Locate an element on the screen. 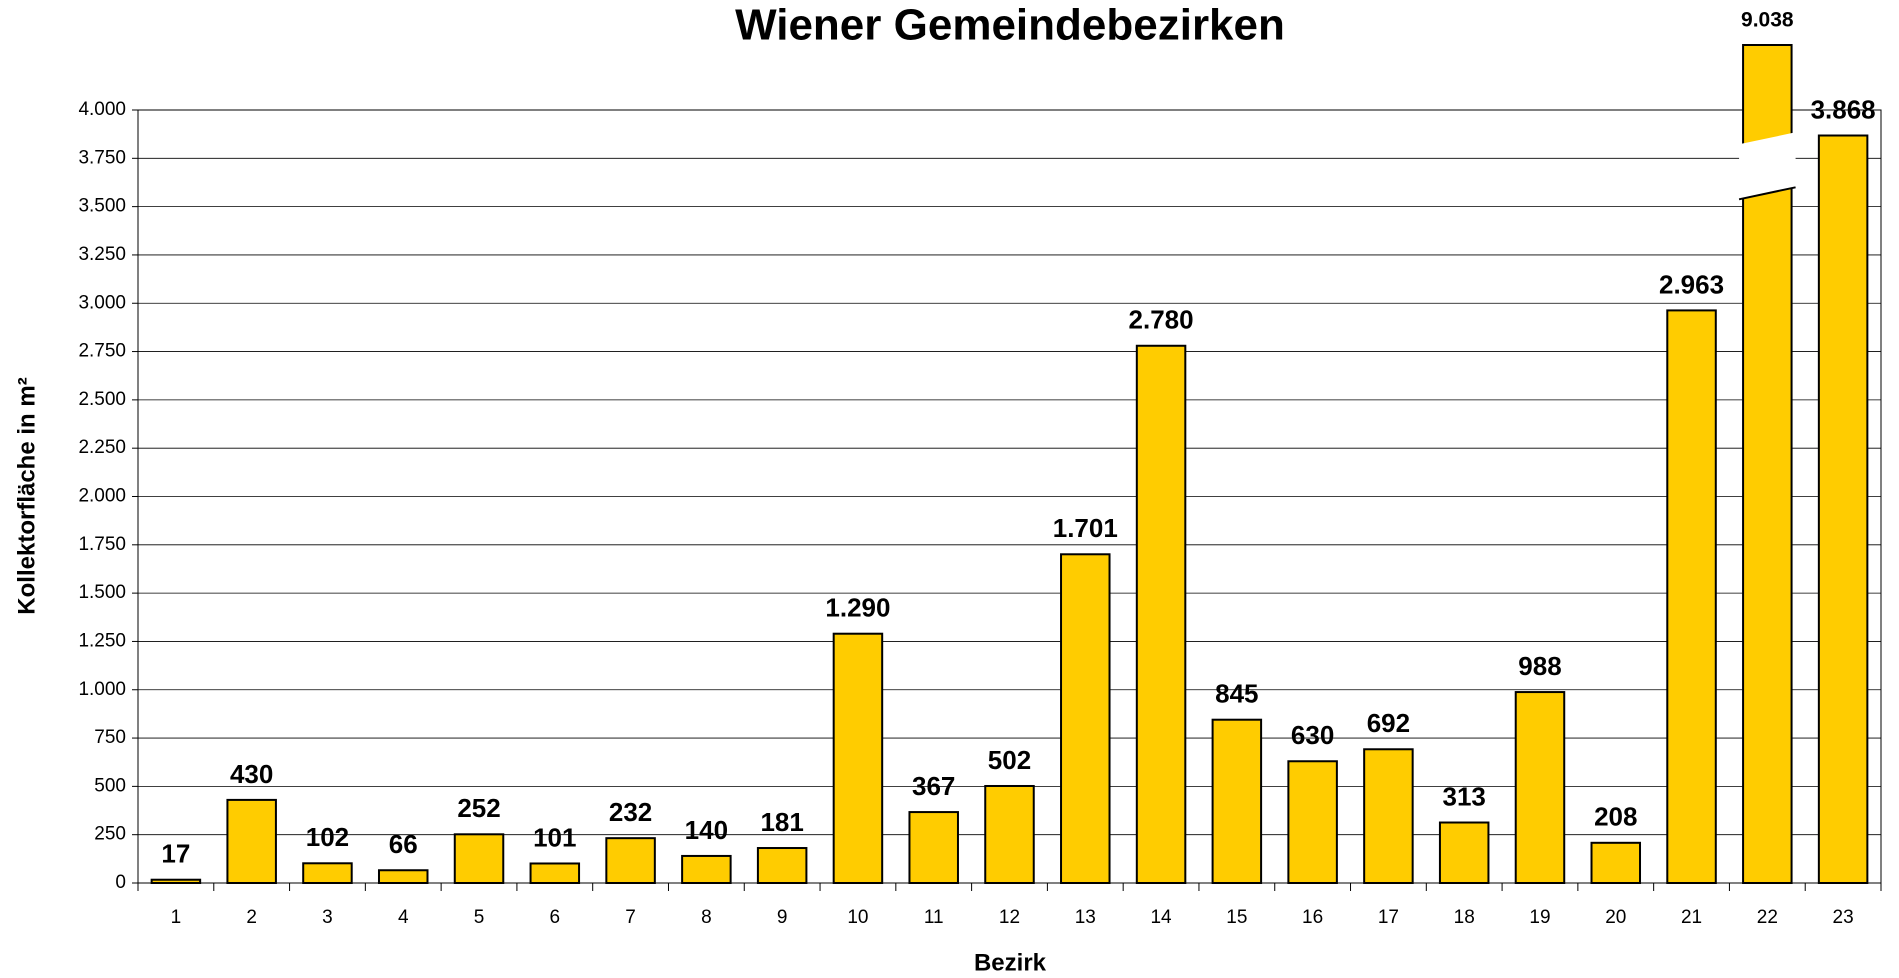 The image size is (1899, 978). value-label: 140 is located at coordinates (706, 830).